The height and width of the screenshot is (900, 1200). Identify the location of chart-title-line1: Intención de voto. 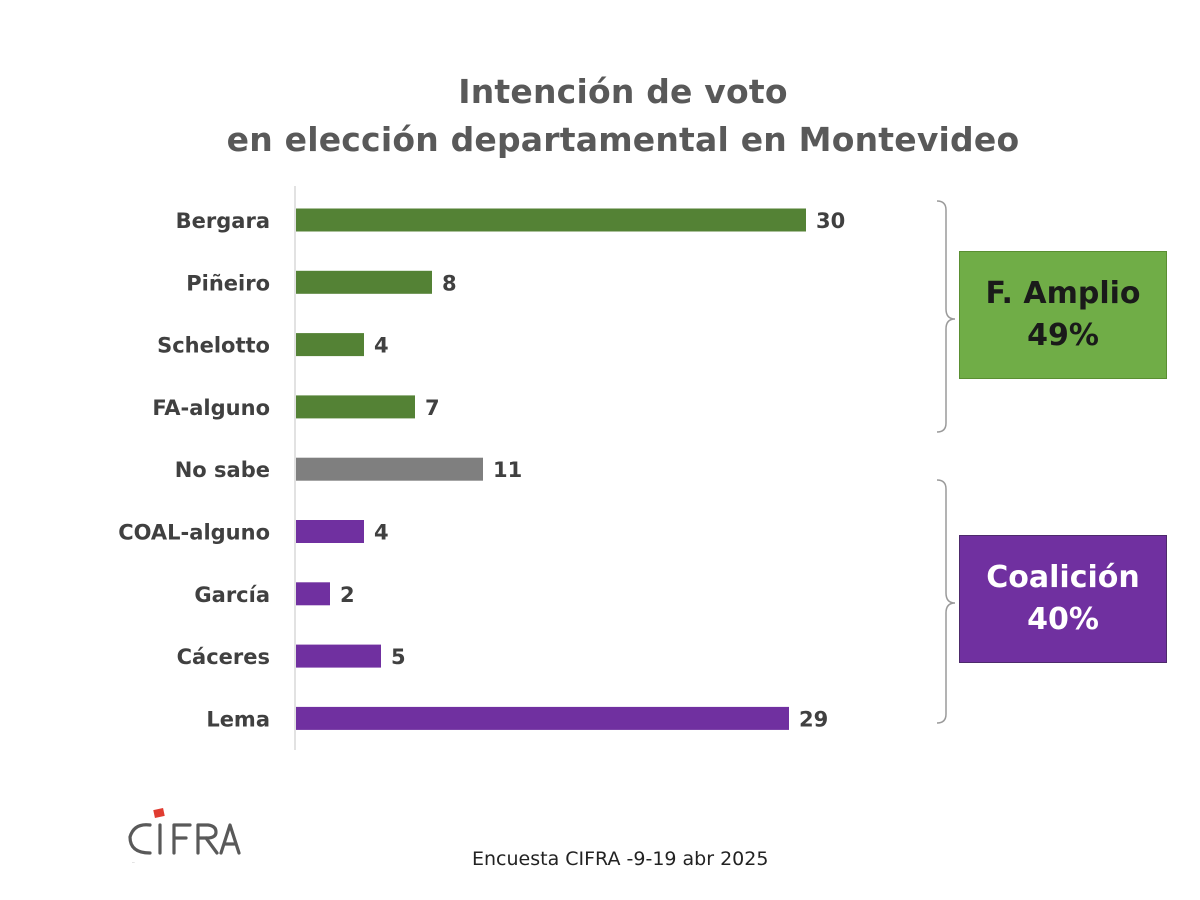
(623, 91).